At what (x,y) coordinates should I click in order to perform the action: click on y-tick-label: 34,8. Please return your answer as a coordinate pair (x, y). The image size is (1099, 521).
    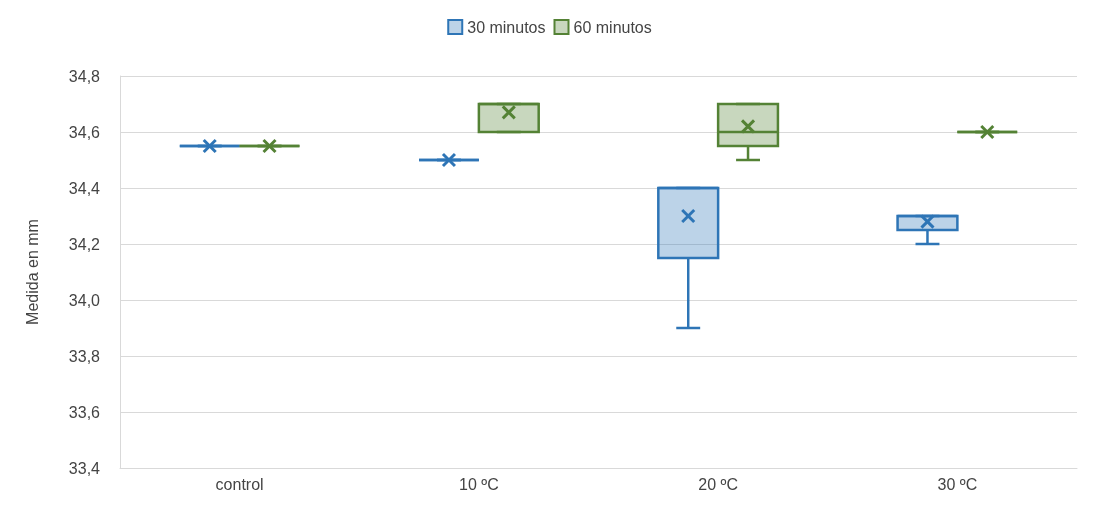
    Looking at the image, I should click on (84, 76).